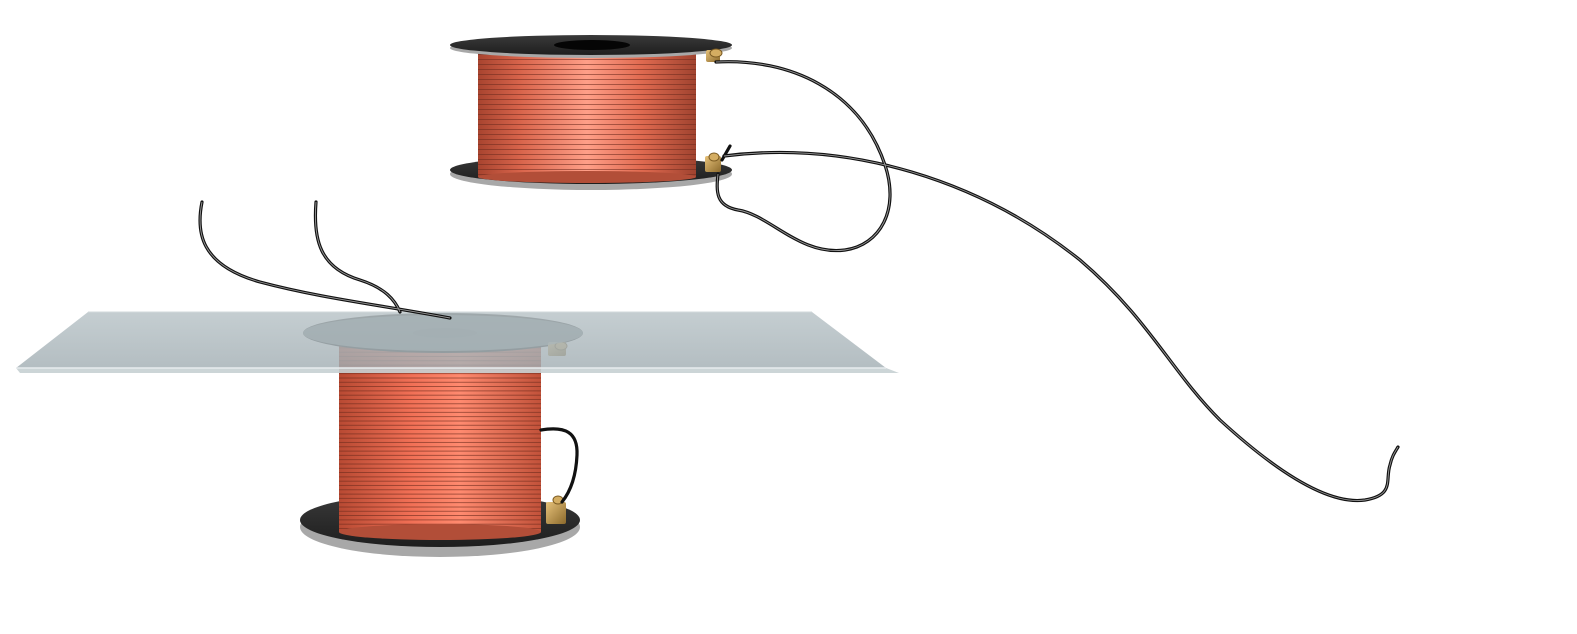 This screenshot has height=634, width=1577. I want to click on top-coil-winding-base, so click(587, 177).